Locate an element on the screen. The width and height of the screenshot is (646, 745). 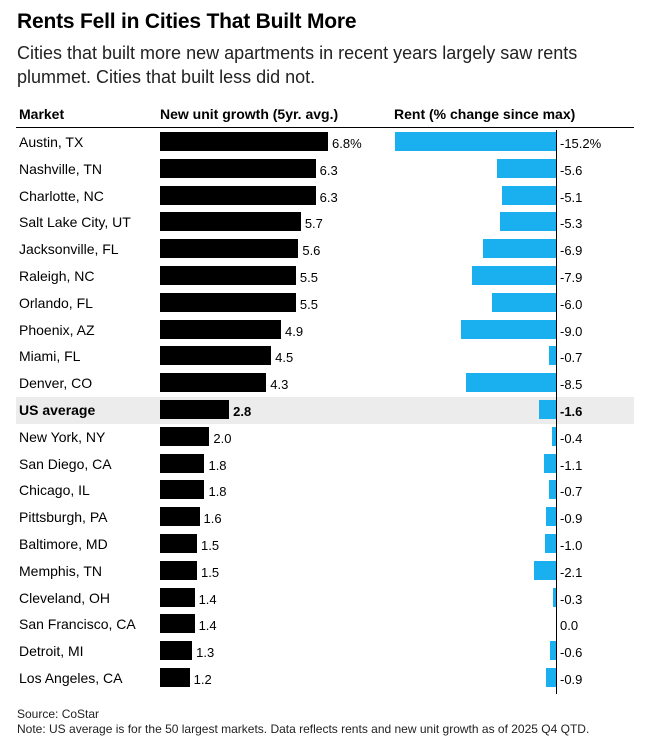
rent-value-label: -7.9 is located at coordinates (571, 277).